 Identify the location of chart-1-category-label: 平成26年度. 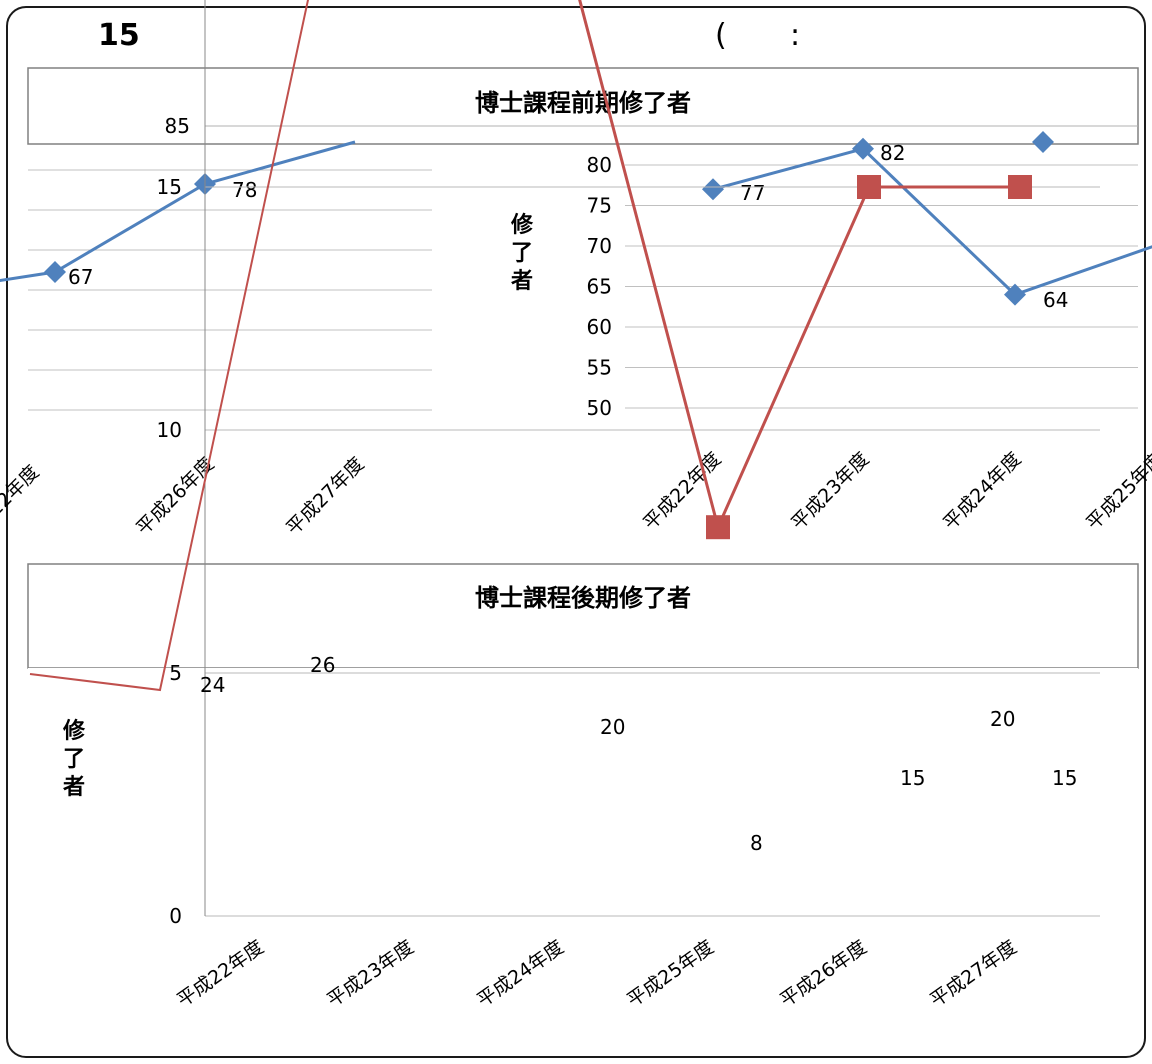
(175, 496).